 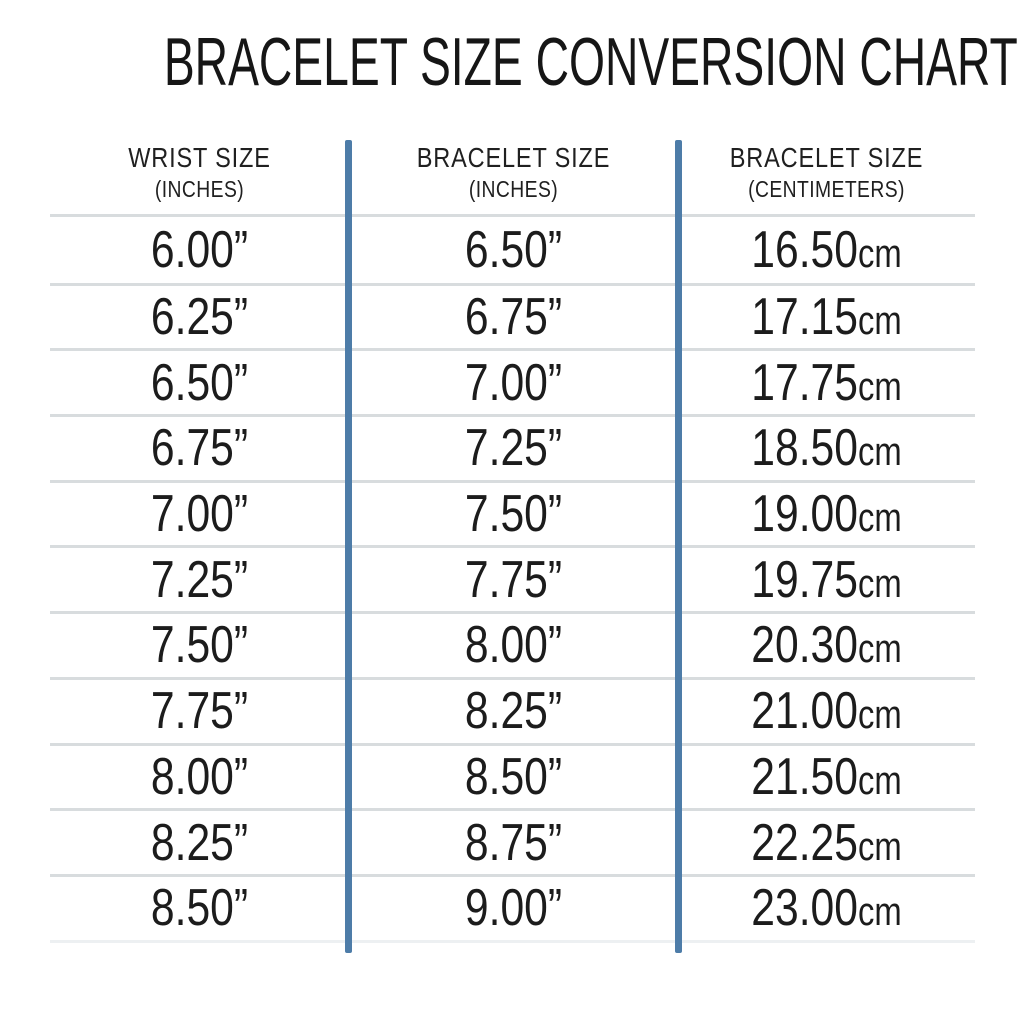 What do you see at coordinates (199, 157) in the screenshot?
I see `column-label: WRIST SIZE` at bounding box center [199, 157].